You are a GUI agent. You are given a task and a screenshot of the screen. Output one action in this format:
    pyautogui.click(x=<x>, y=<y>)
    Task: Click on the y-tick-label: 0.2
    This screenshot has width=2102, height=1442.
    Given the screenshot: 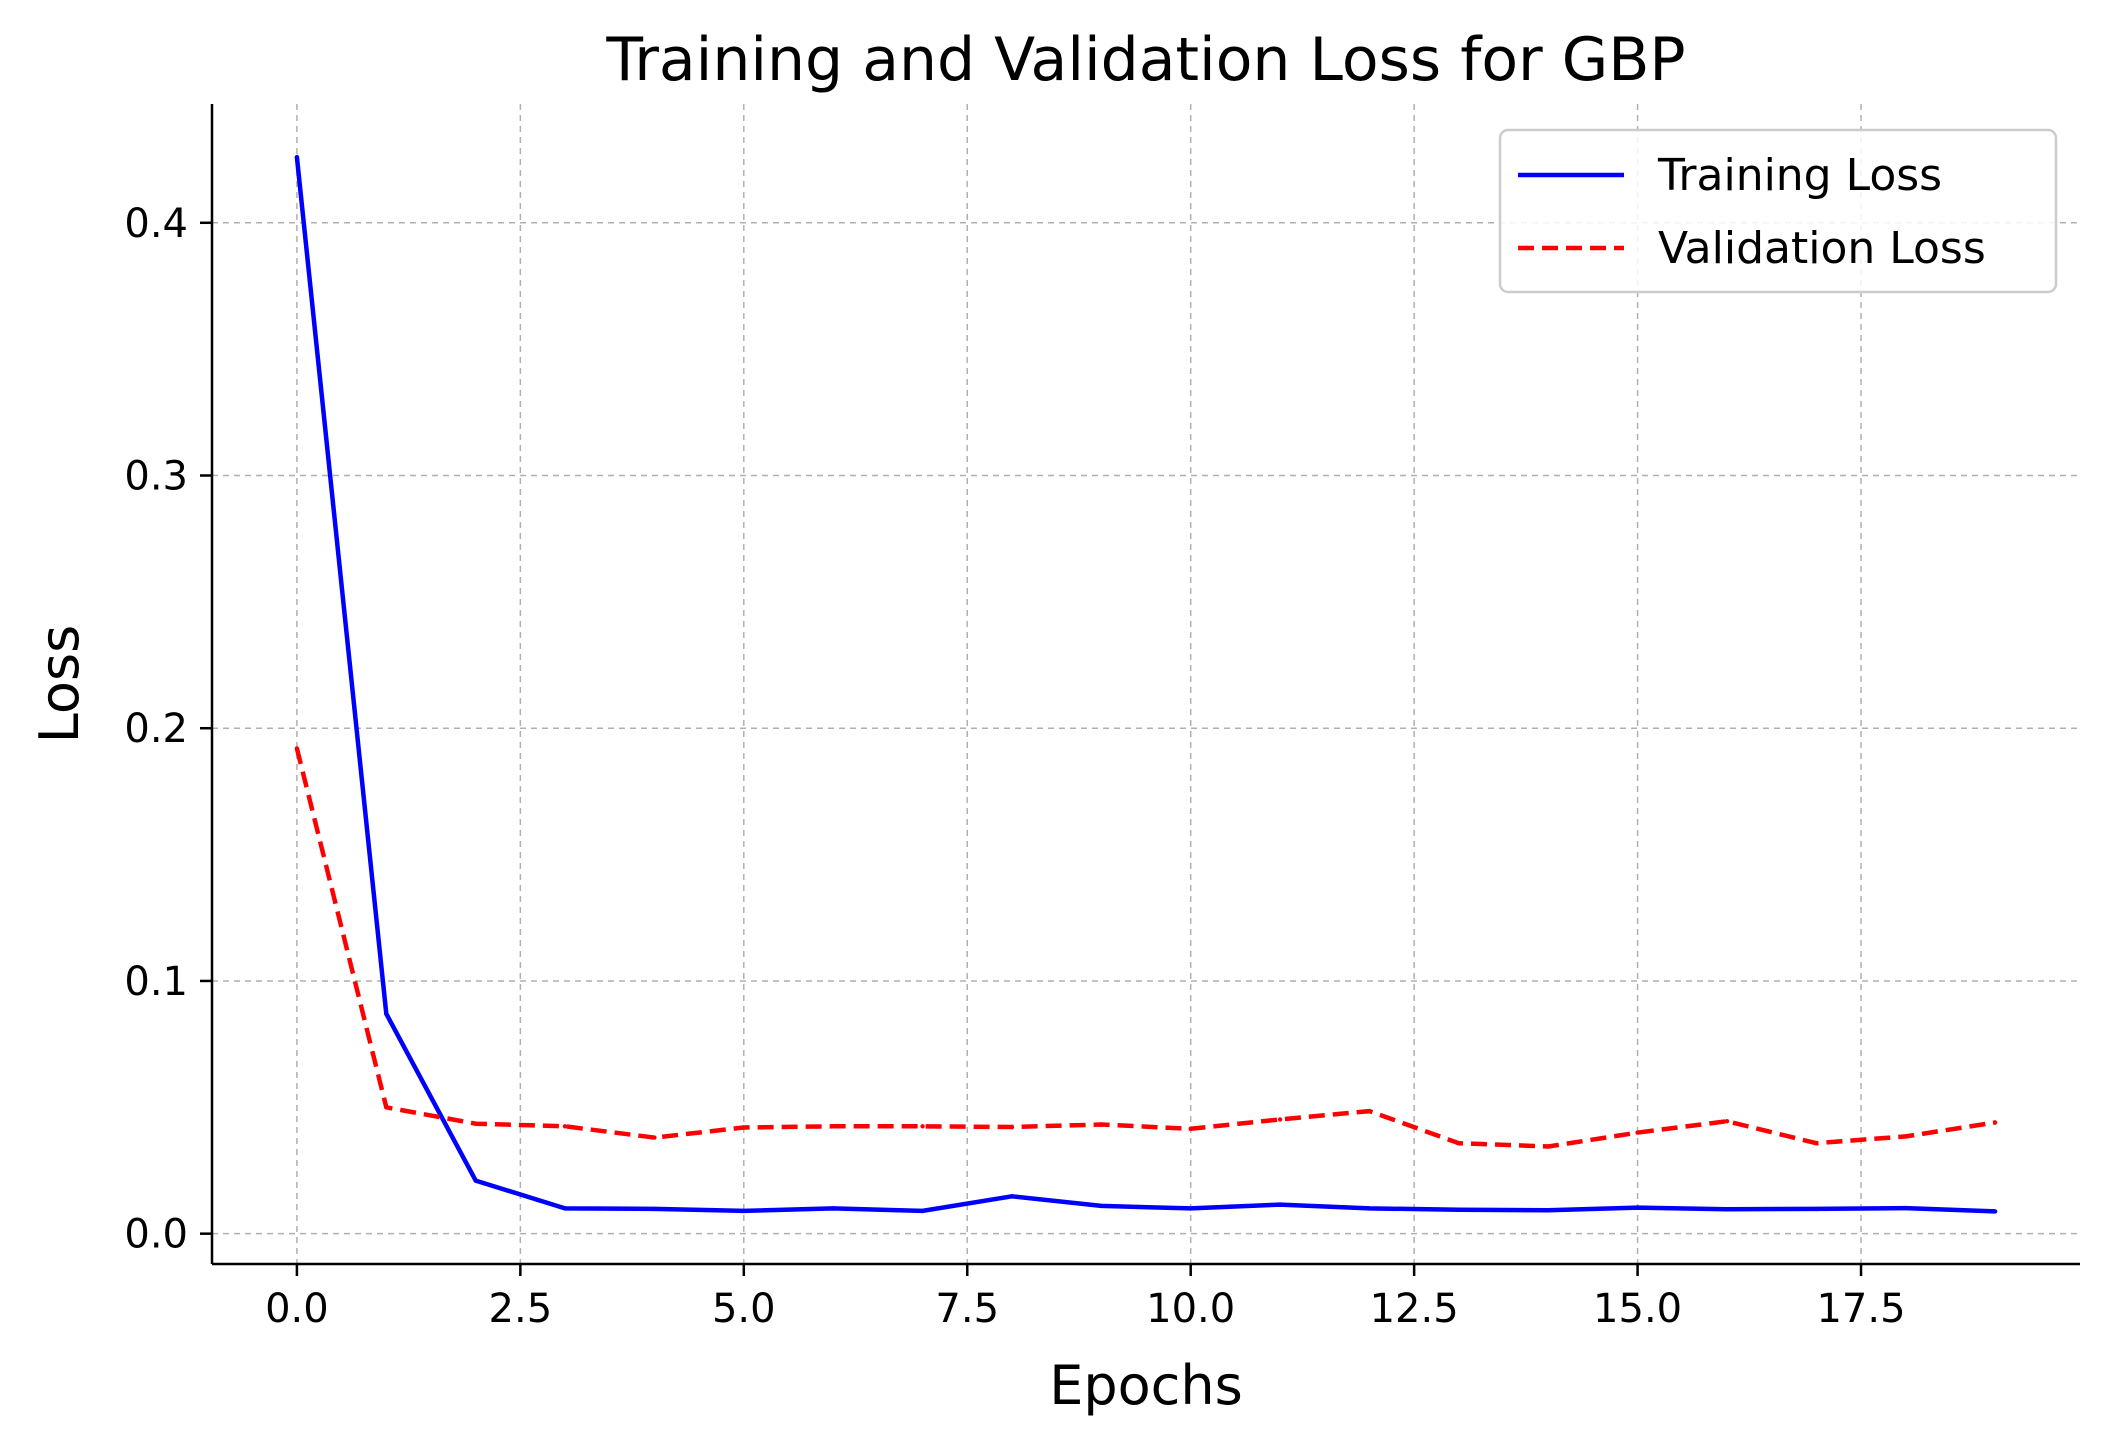 What is the action you would take?
    pyautogui.click(x=156, y=729)
    